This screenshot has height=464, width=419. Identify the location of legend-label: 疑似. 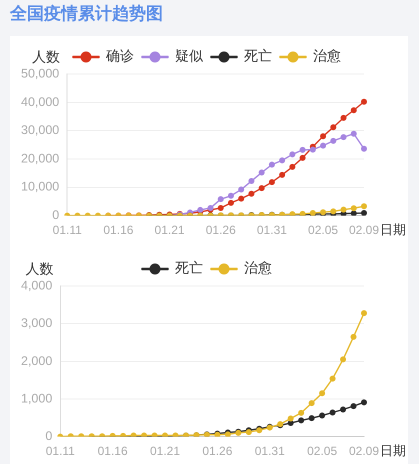
(189, 56).